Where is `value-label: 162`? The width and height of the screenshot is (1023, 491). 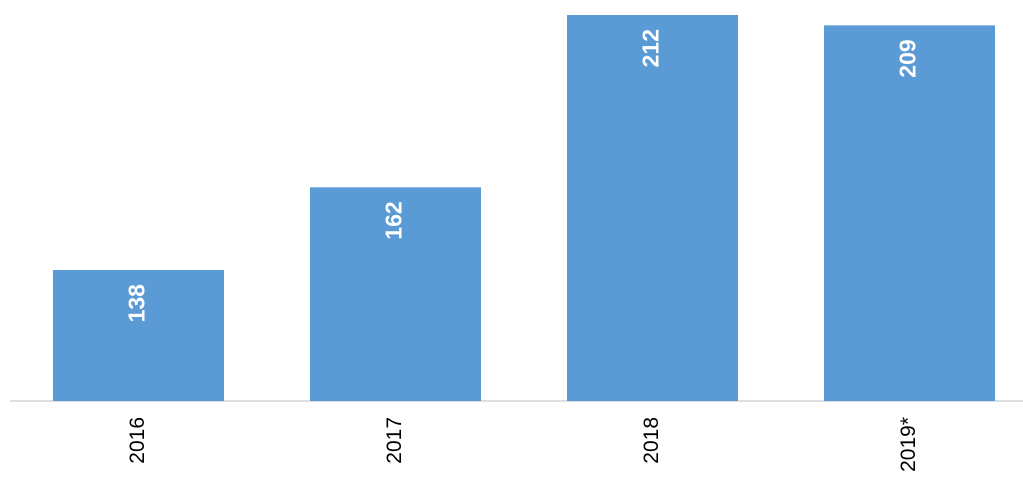 value-label: 162 is located at coordinates (394, 220).